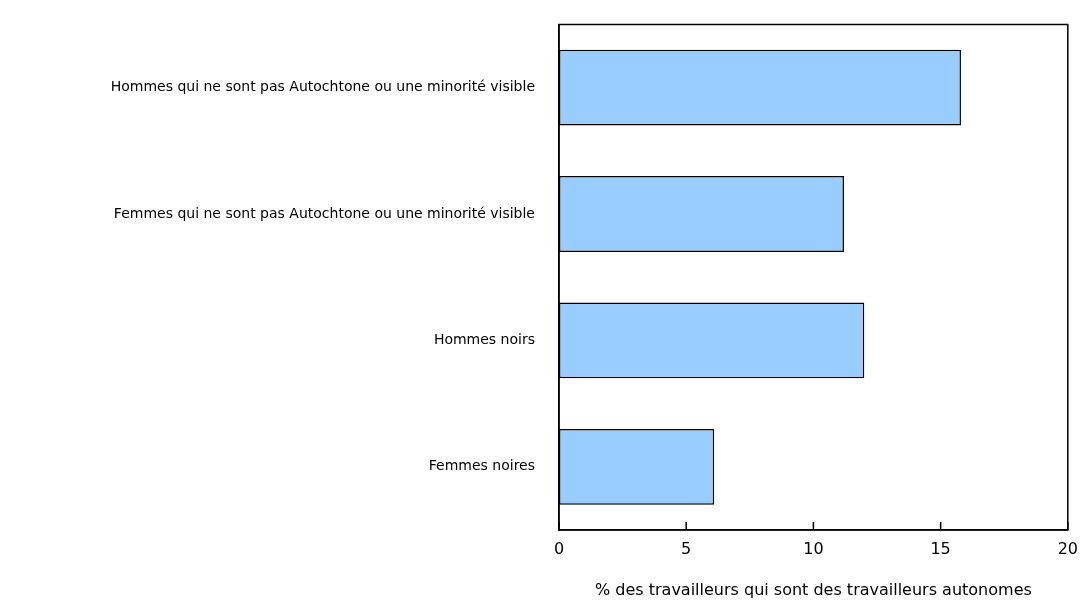 This screenshot has width=1088, height=604. What do you see at coordinates (559, 548) in the screenshot?
I see `x-tick-label: 0` at bounding box center [559, 548].